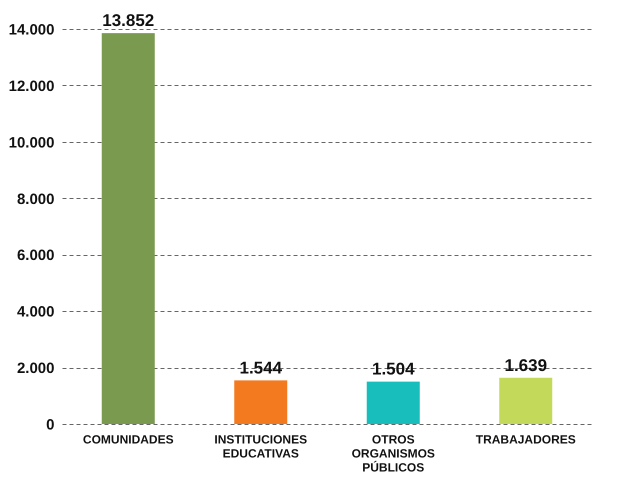 The height and width of the screenshot is (481, 621). Describe the element at coordinates (31, 30) in the screenshot. I see `y-tick-label: 14.000` at that location.